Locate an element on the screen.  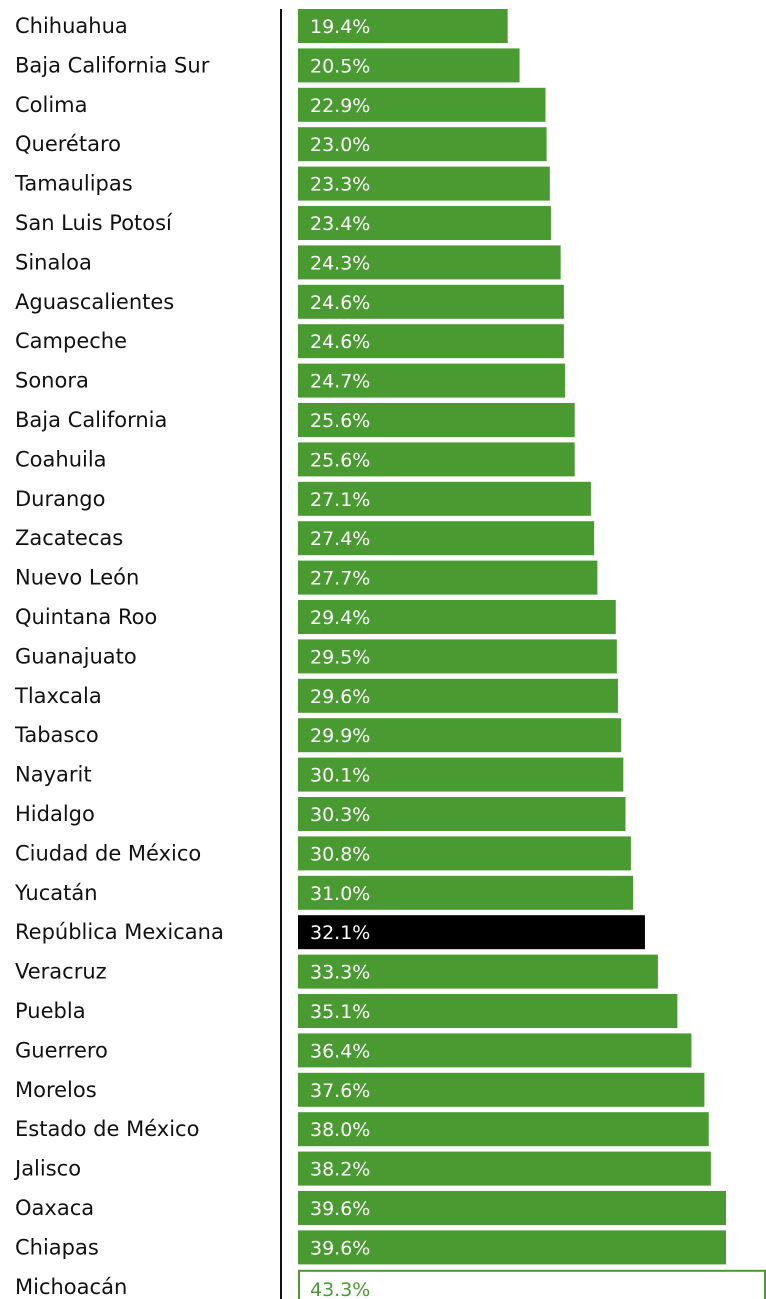
category-label: Hidalgo is located at coordinates (55, 814).